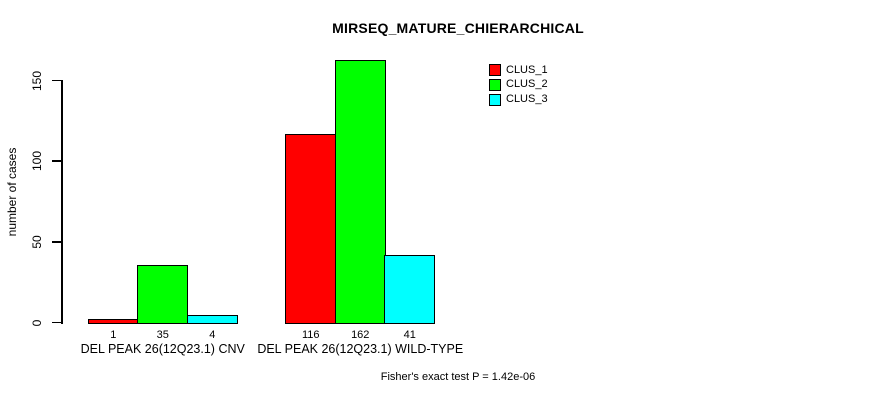  Describe the element at coordinates (458, 28) in the screenshot. I see `chart-title: MIRSEQ_MATURE_CHIERARCHICAL` at that location.